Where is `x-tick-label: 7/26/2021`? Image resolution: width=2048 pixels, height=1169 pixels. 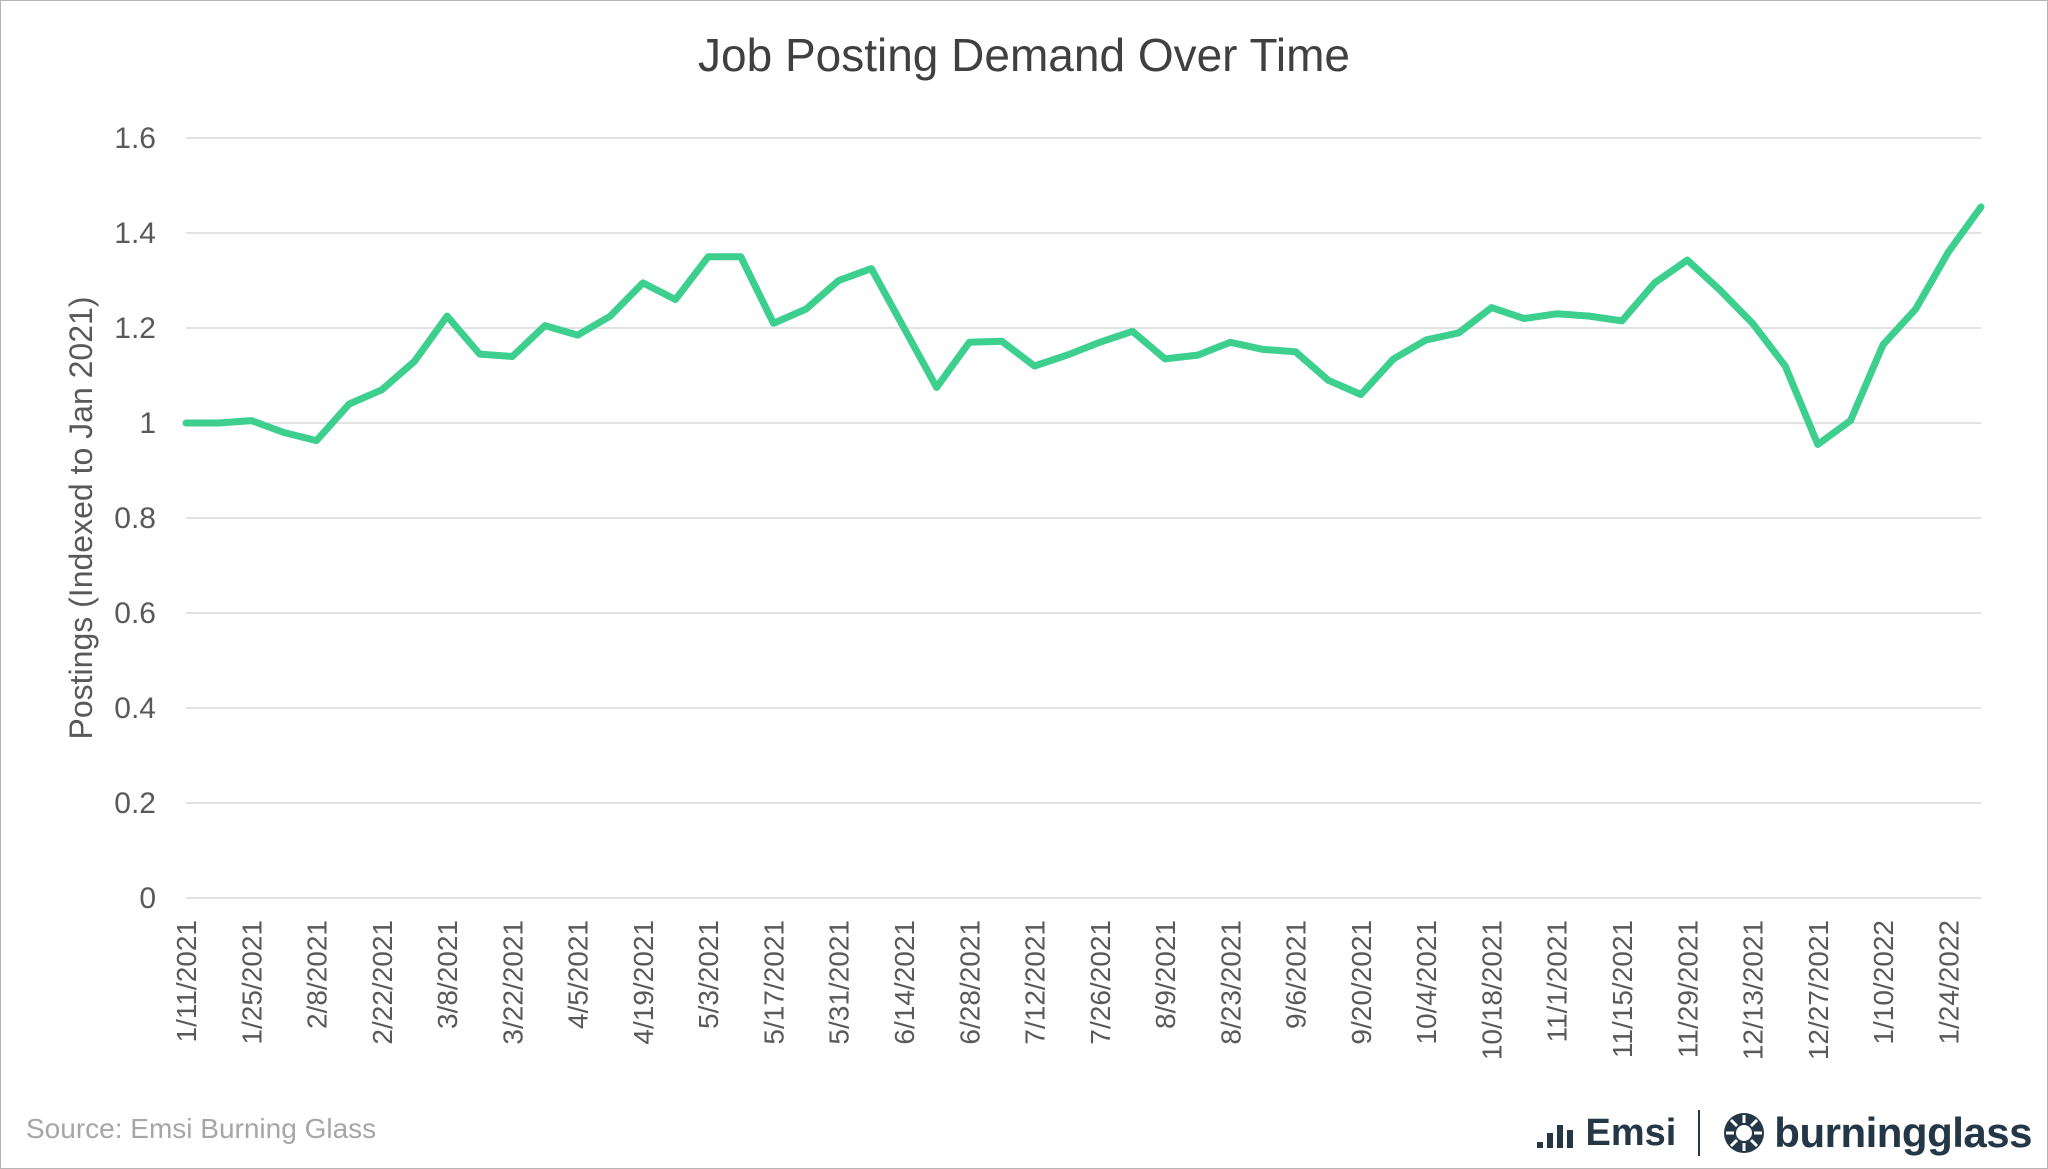
x-tick-label: 7/26/2021 is located at coordinates (1100, 982).